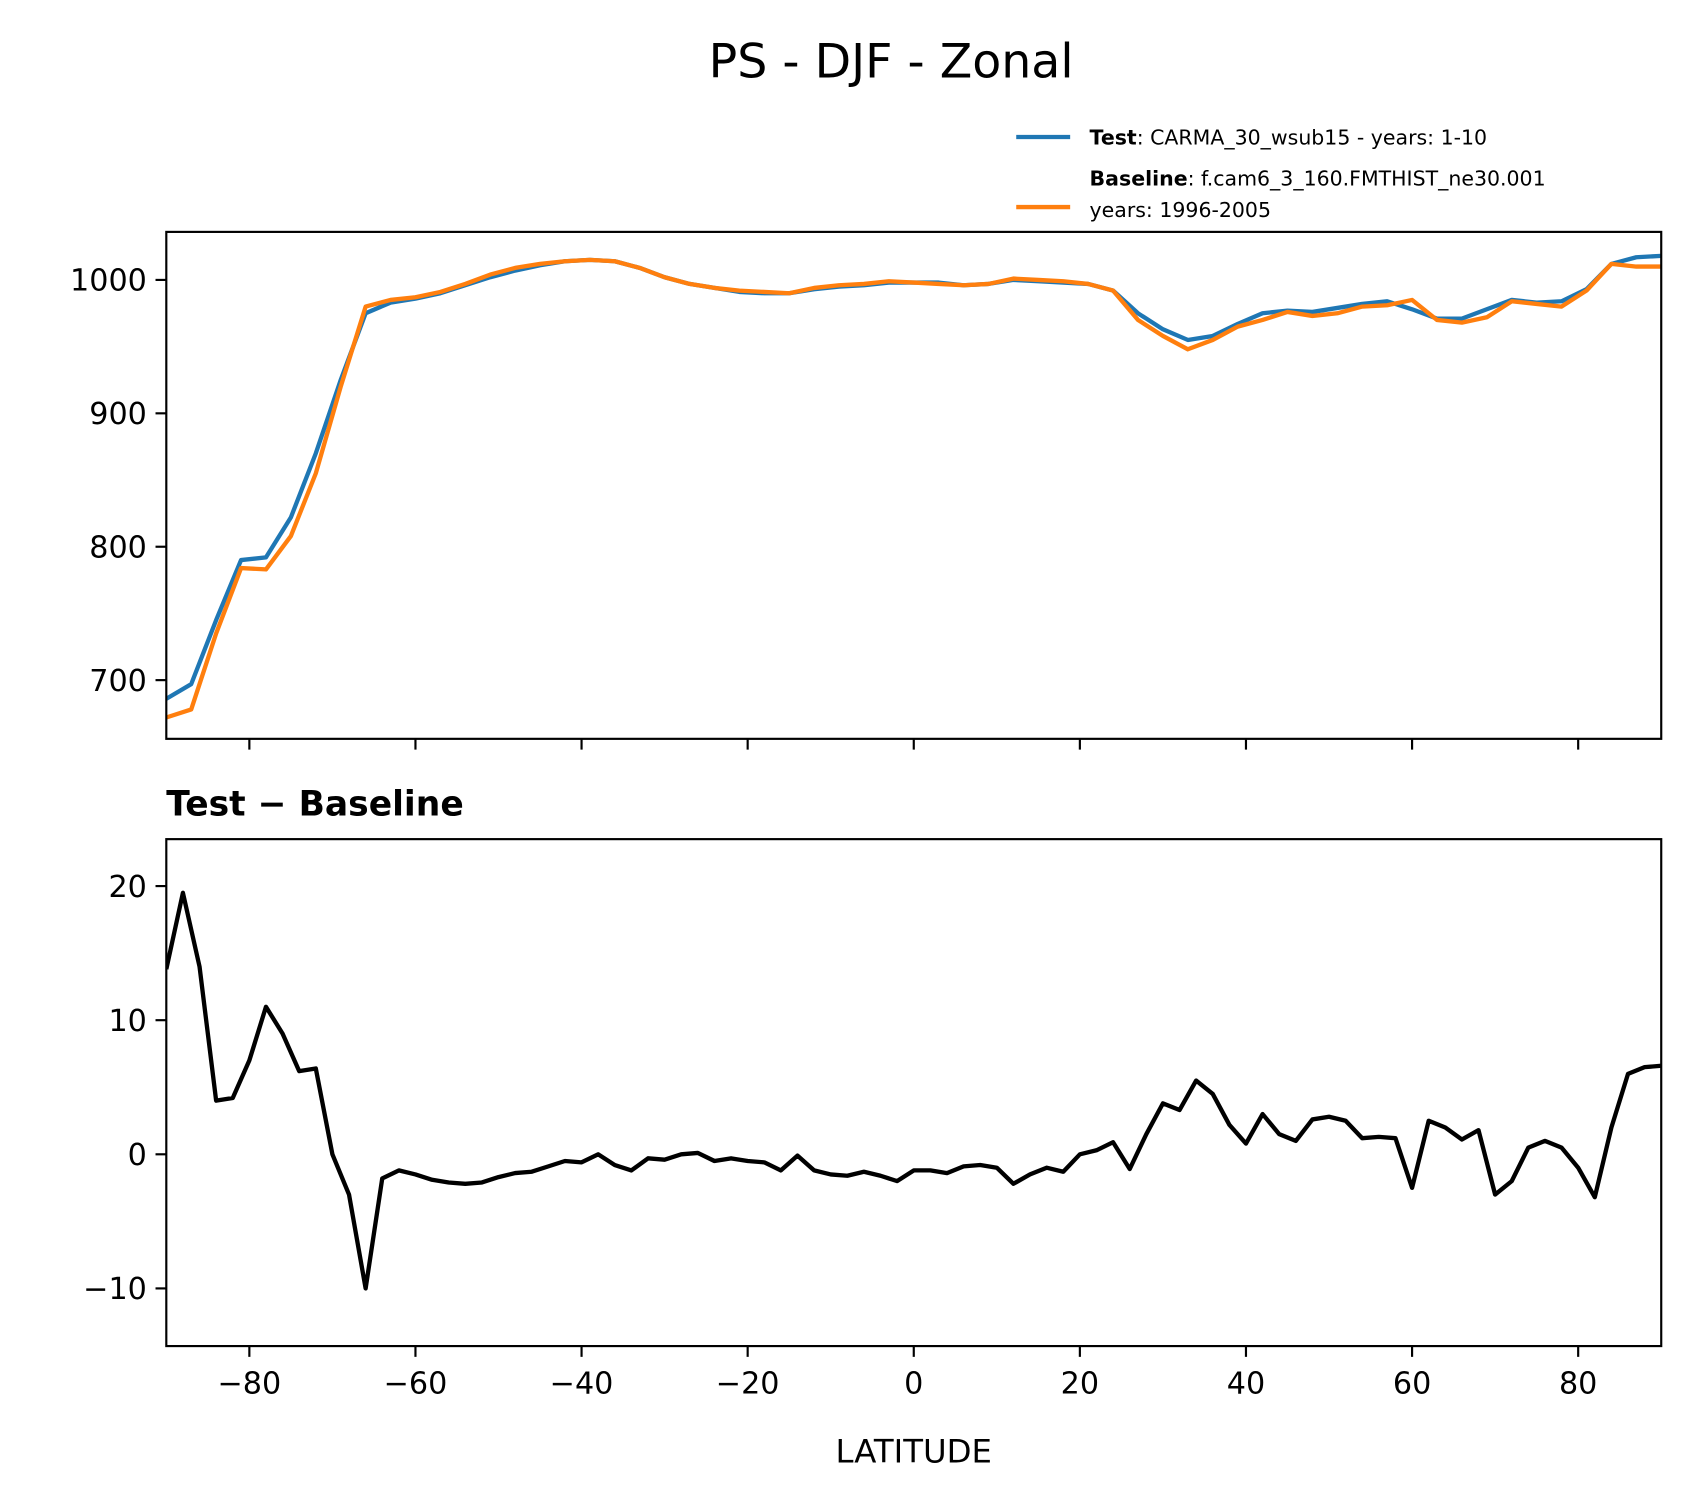 This screenshot has height=1496, width=1683. What do you see at coordinates (1246, 1384) in the screenshot?
I see `x-tick-label: 40` at bounding box center [1246, 1384].